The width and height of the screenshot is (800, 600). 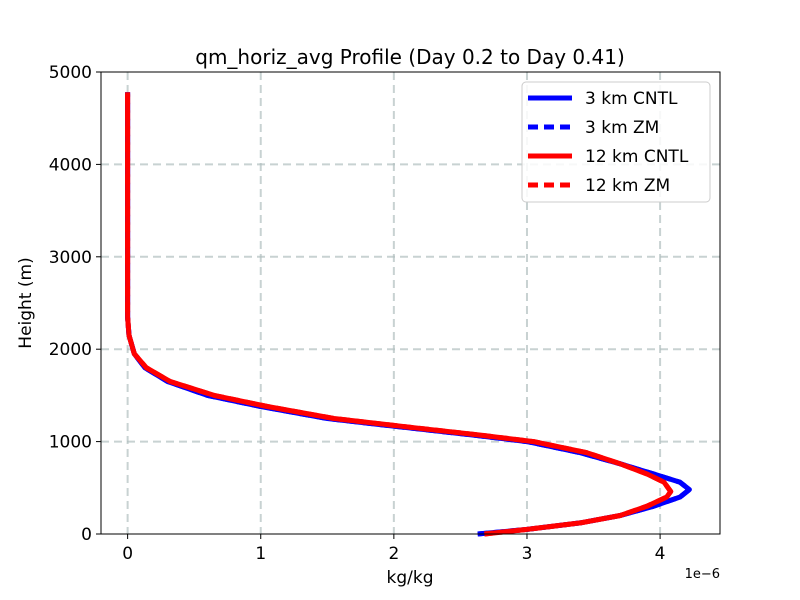 What do you see at coordinates (70, 165) in the screenshot?
I see `y-tick-label: 4000` at bounding box center [70, 165].